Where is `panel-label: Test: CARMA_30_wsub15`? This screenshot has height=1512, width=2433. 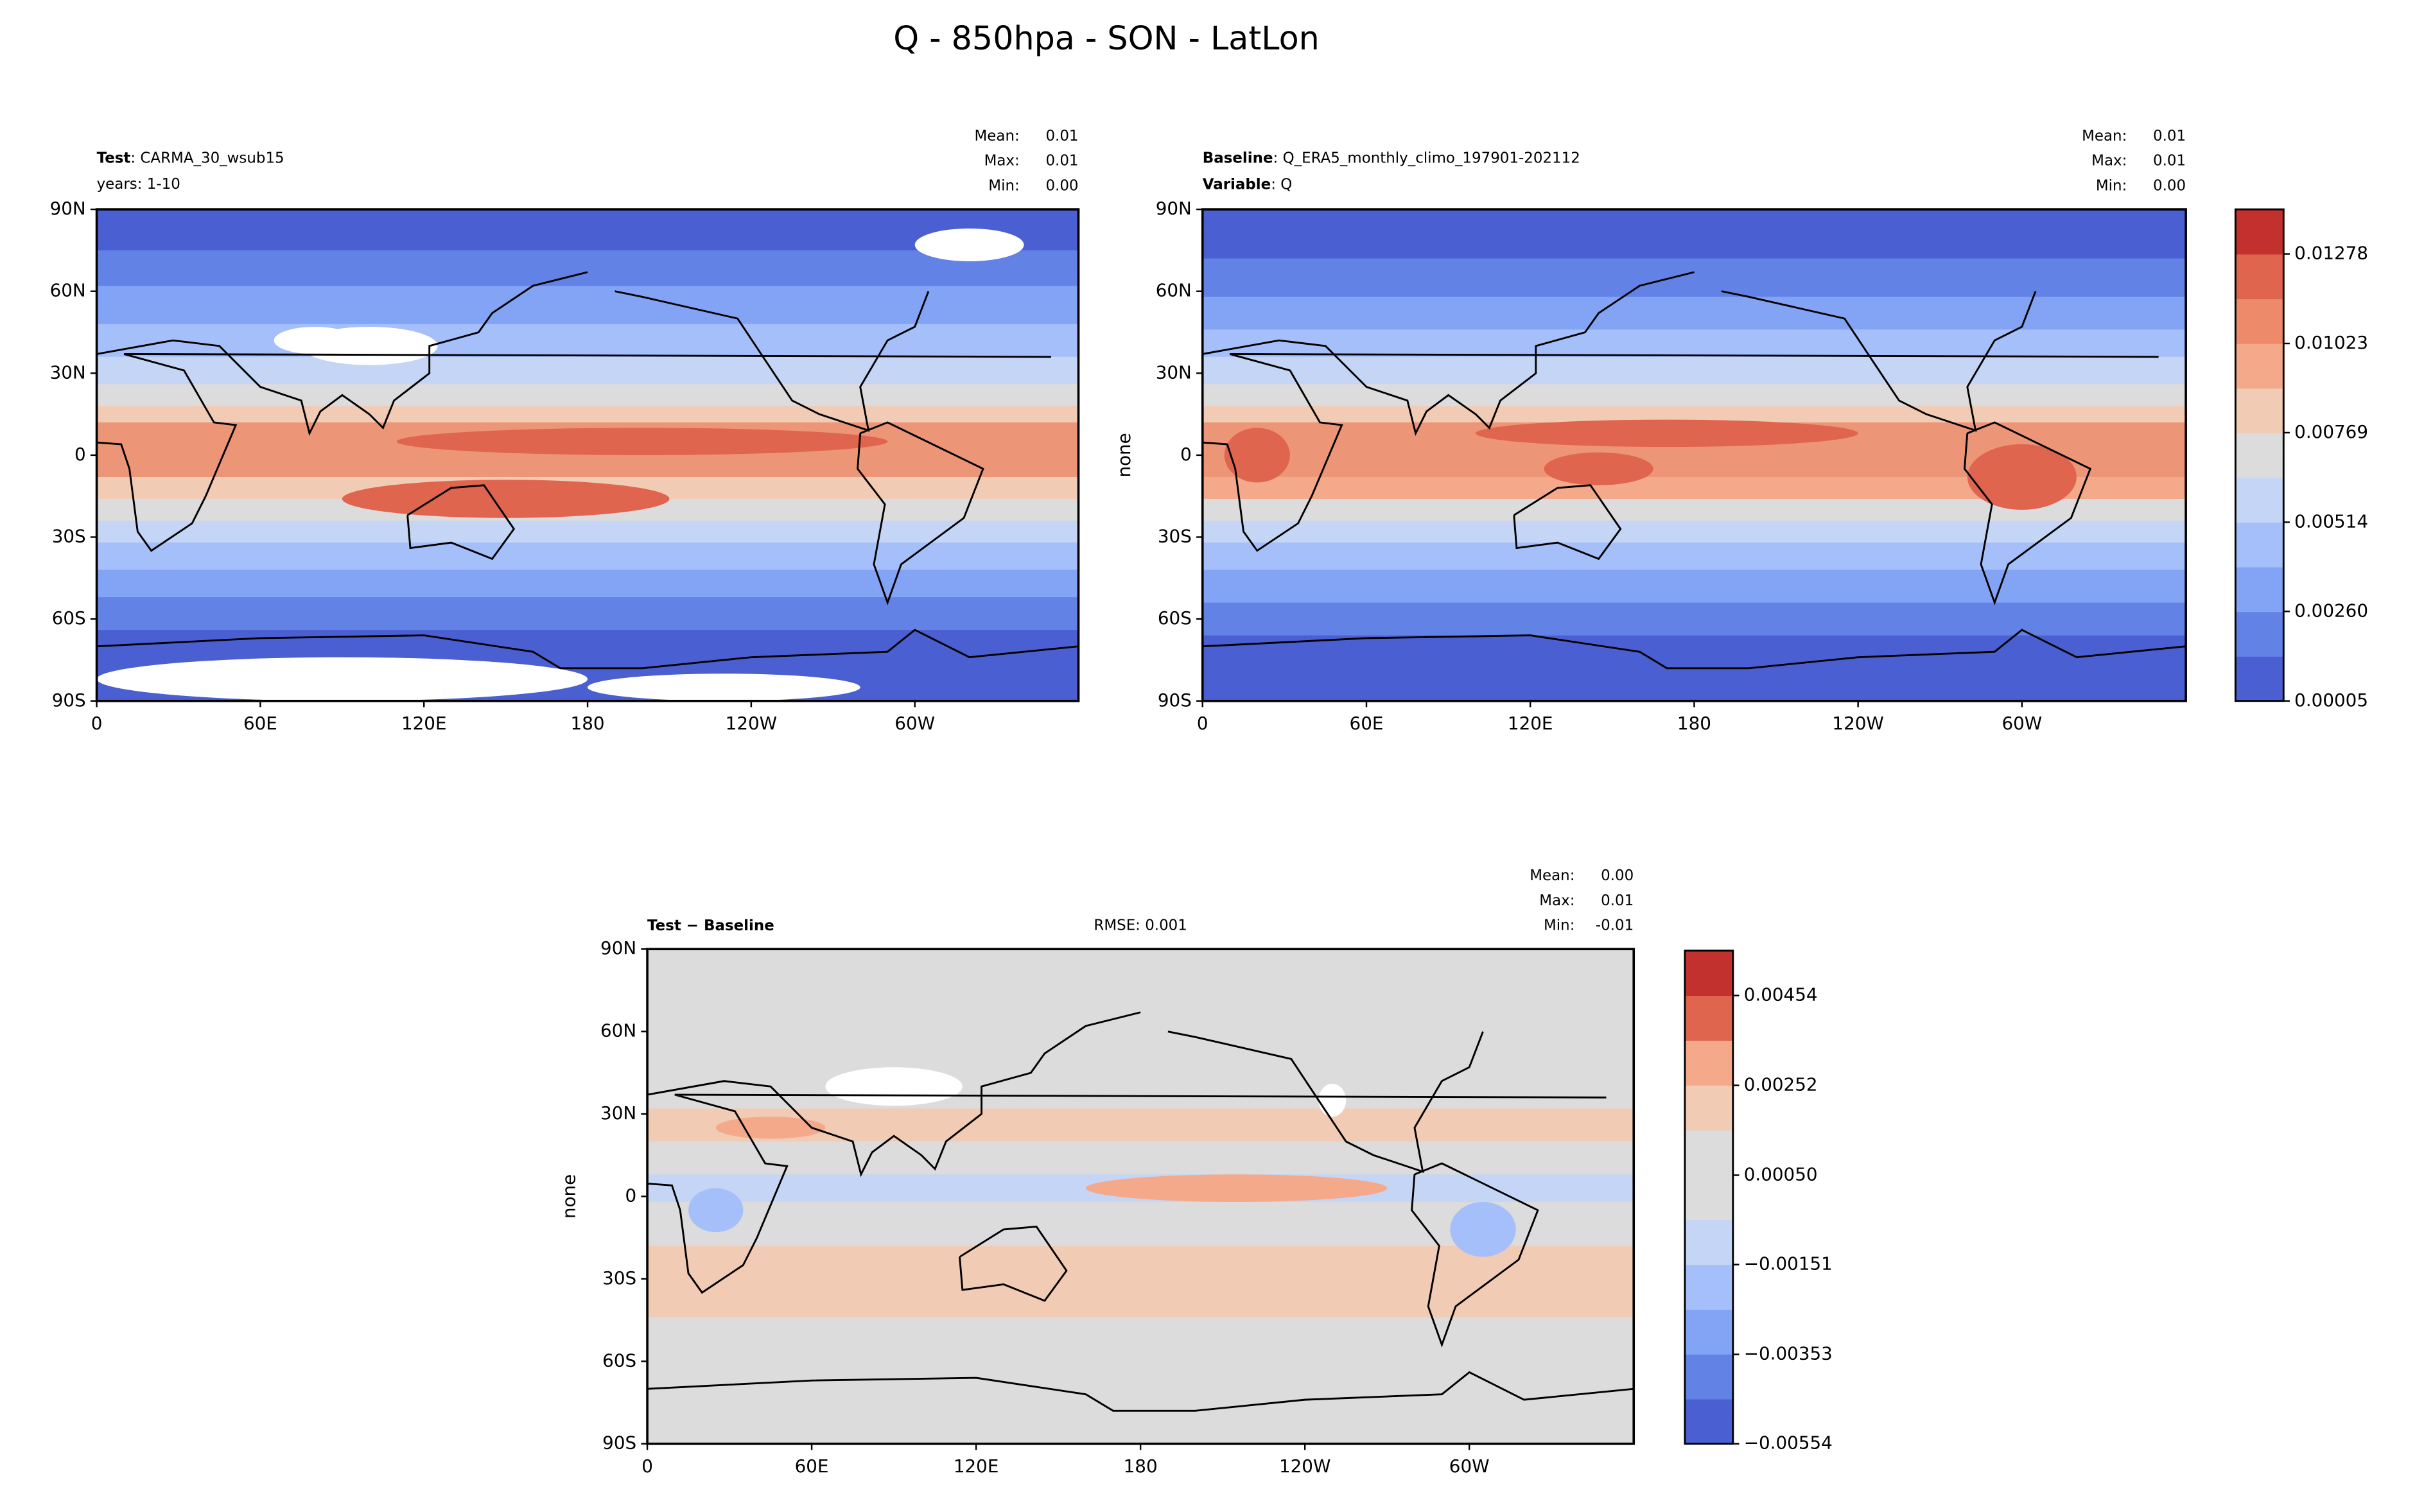 panel-label: Test: CARMA_30_wsub15 is located at coordinates (190, 158).